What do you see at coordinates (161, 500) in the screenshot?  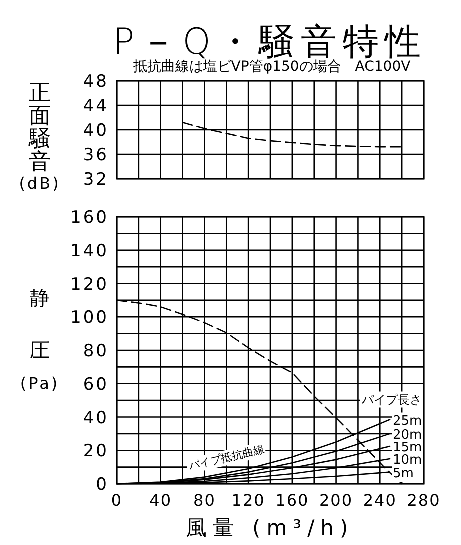 I see `x-tick-label: 40` at bounding box center [161, 500].